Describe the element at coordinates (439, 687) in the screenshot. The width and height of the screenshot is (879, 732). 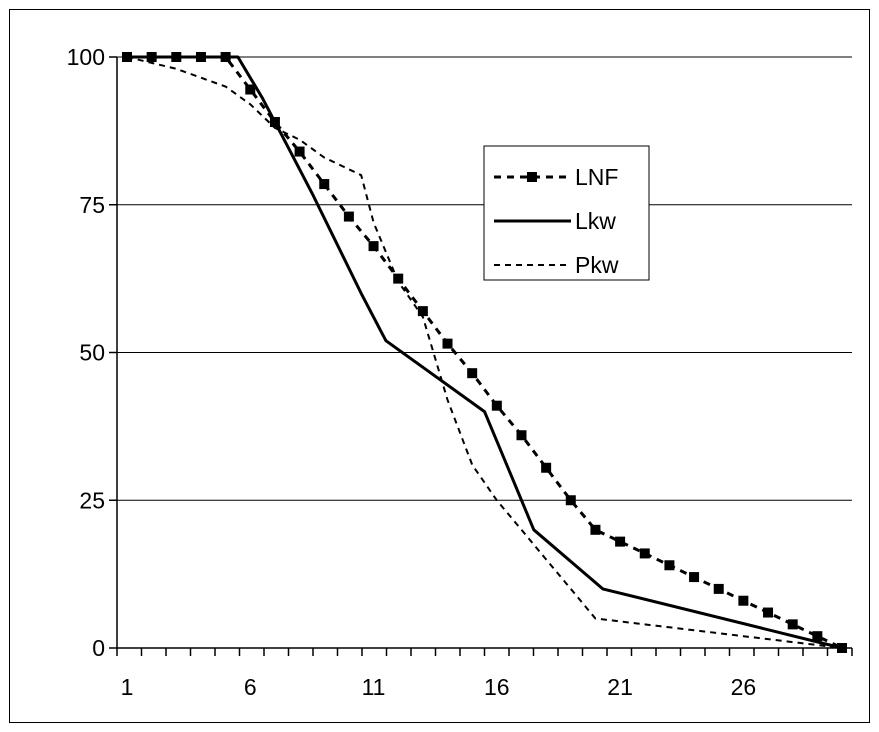
I see `x-tick-labels: 1 6 11 16 21 26` at that location.